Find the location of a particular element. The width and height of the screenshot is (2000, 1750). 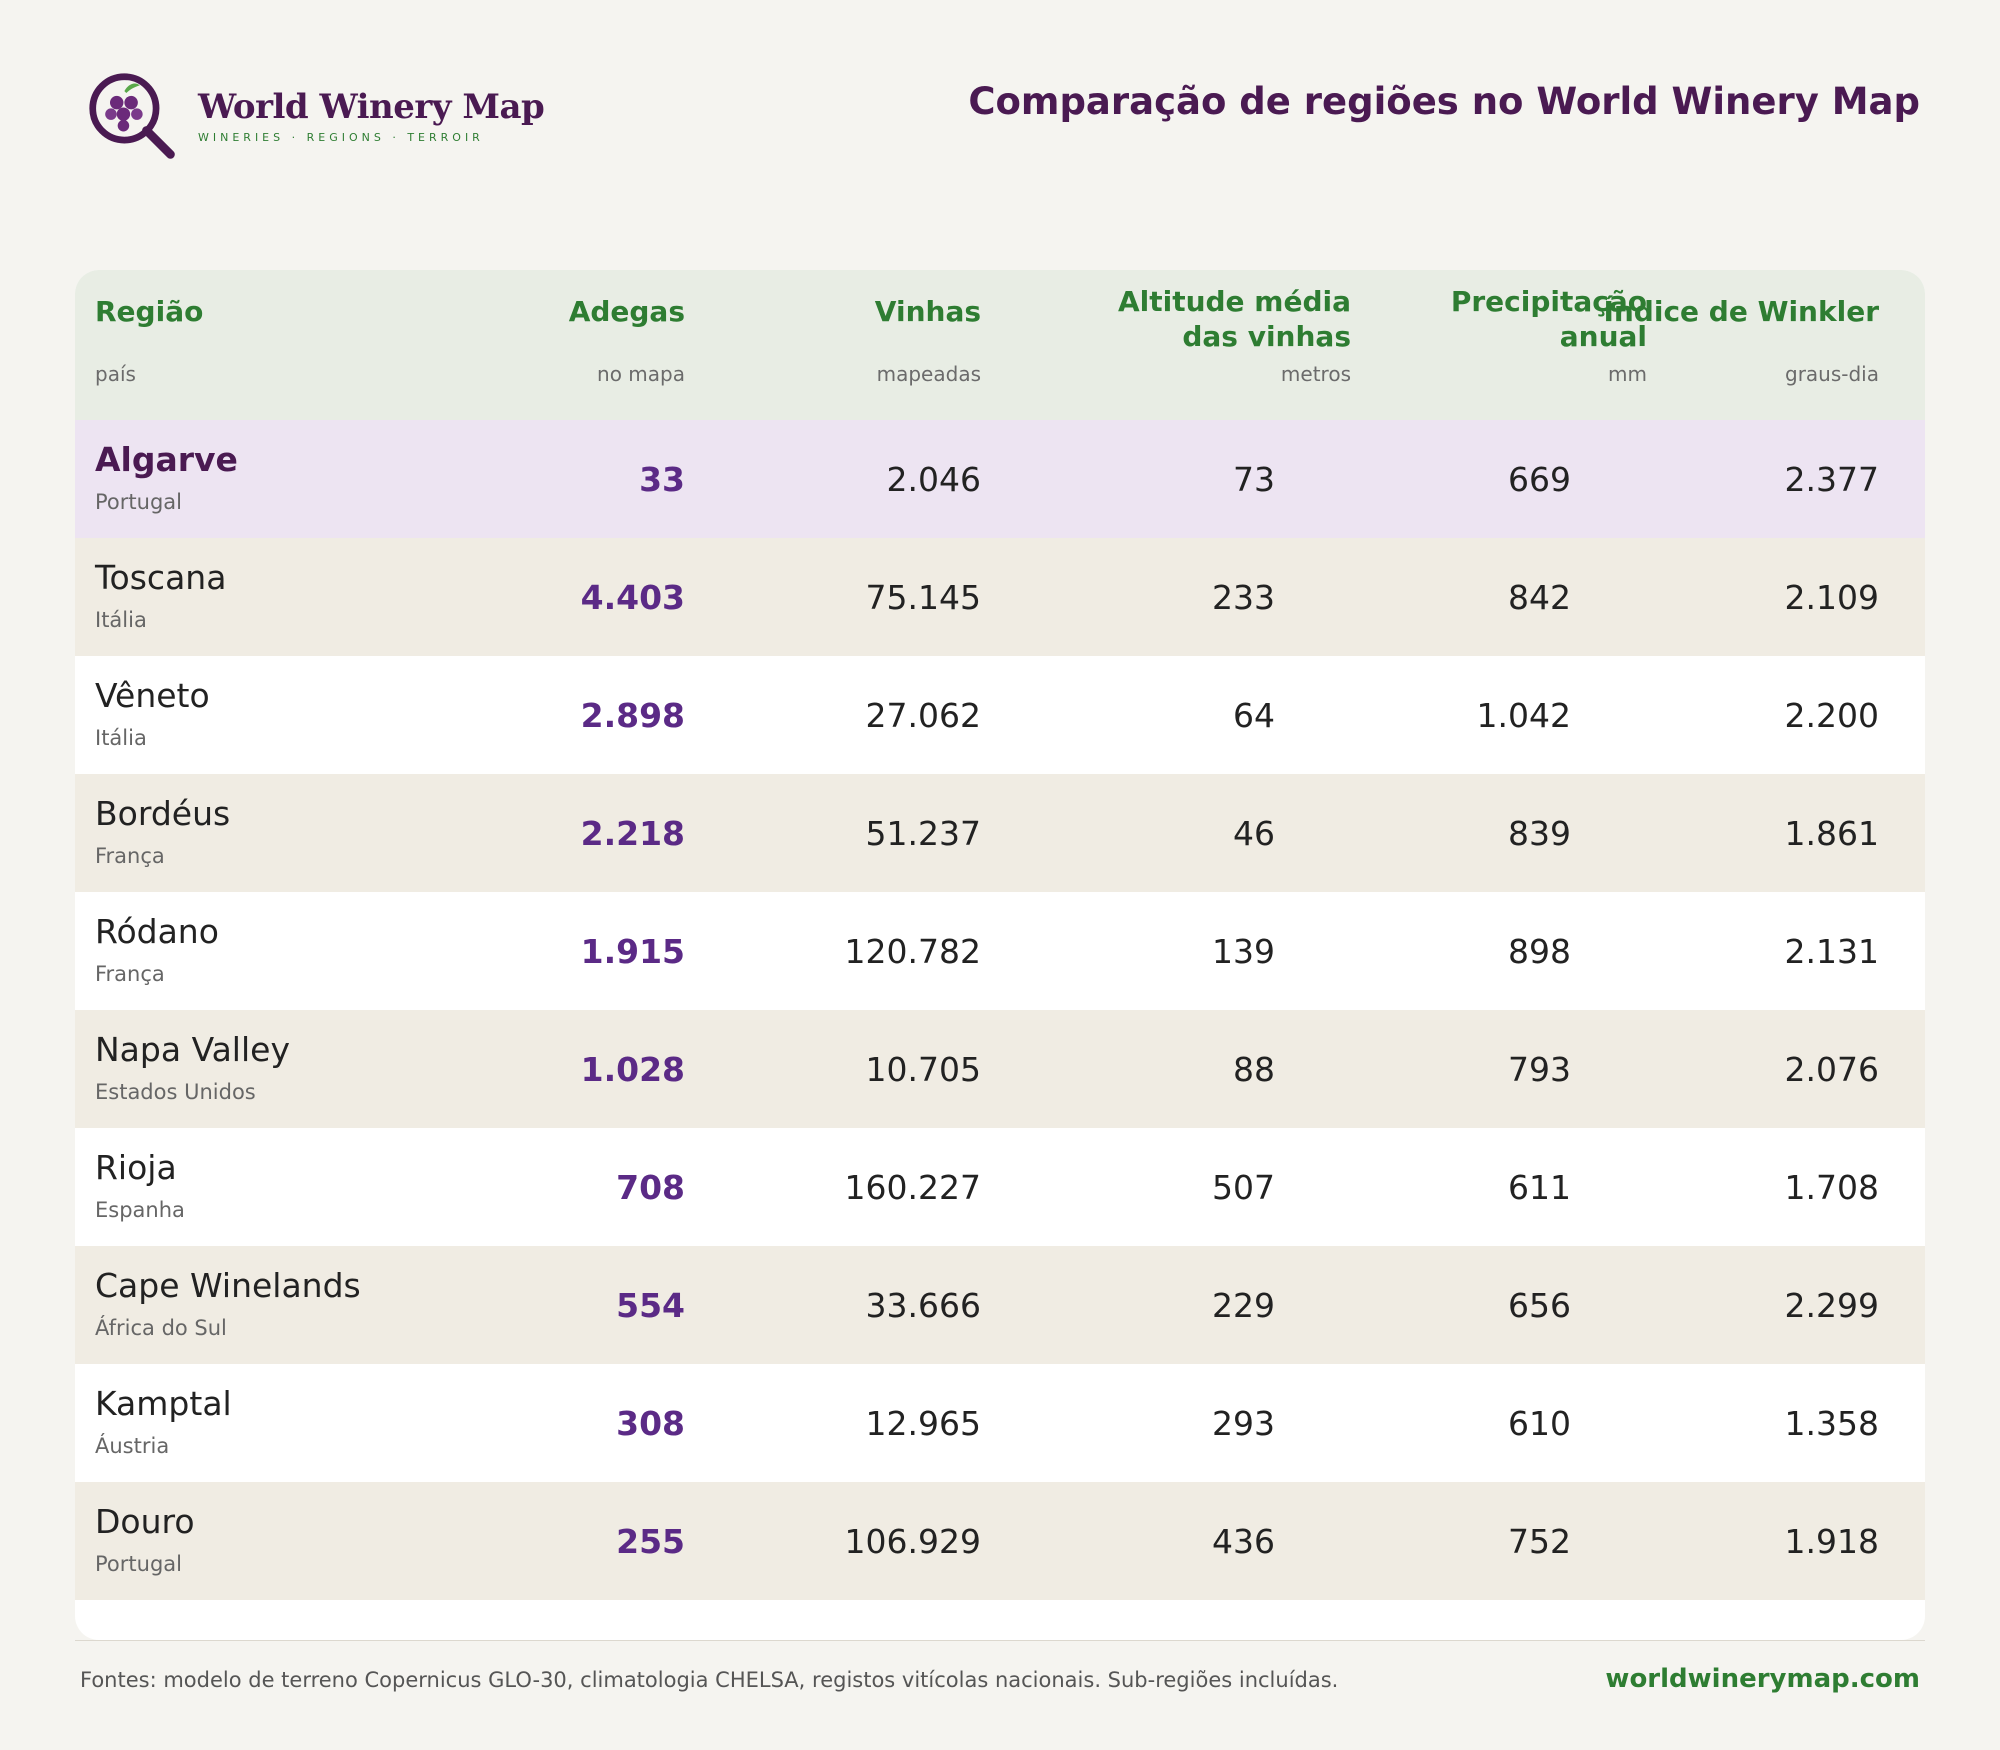

altitude-value: 233 is located at coordinates (1243, 597).